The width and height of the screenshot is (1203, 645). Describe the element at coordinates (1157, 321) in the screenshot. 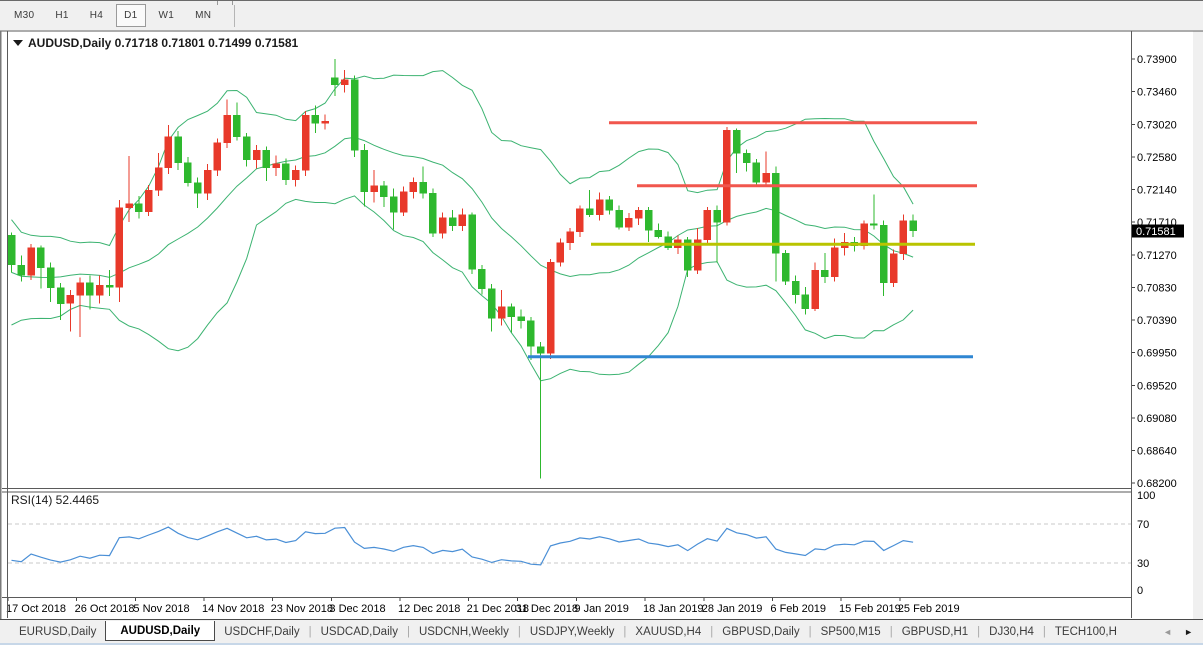

I see `price-axis-label: 0.70390` at that location.